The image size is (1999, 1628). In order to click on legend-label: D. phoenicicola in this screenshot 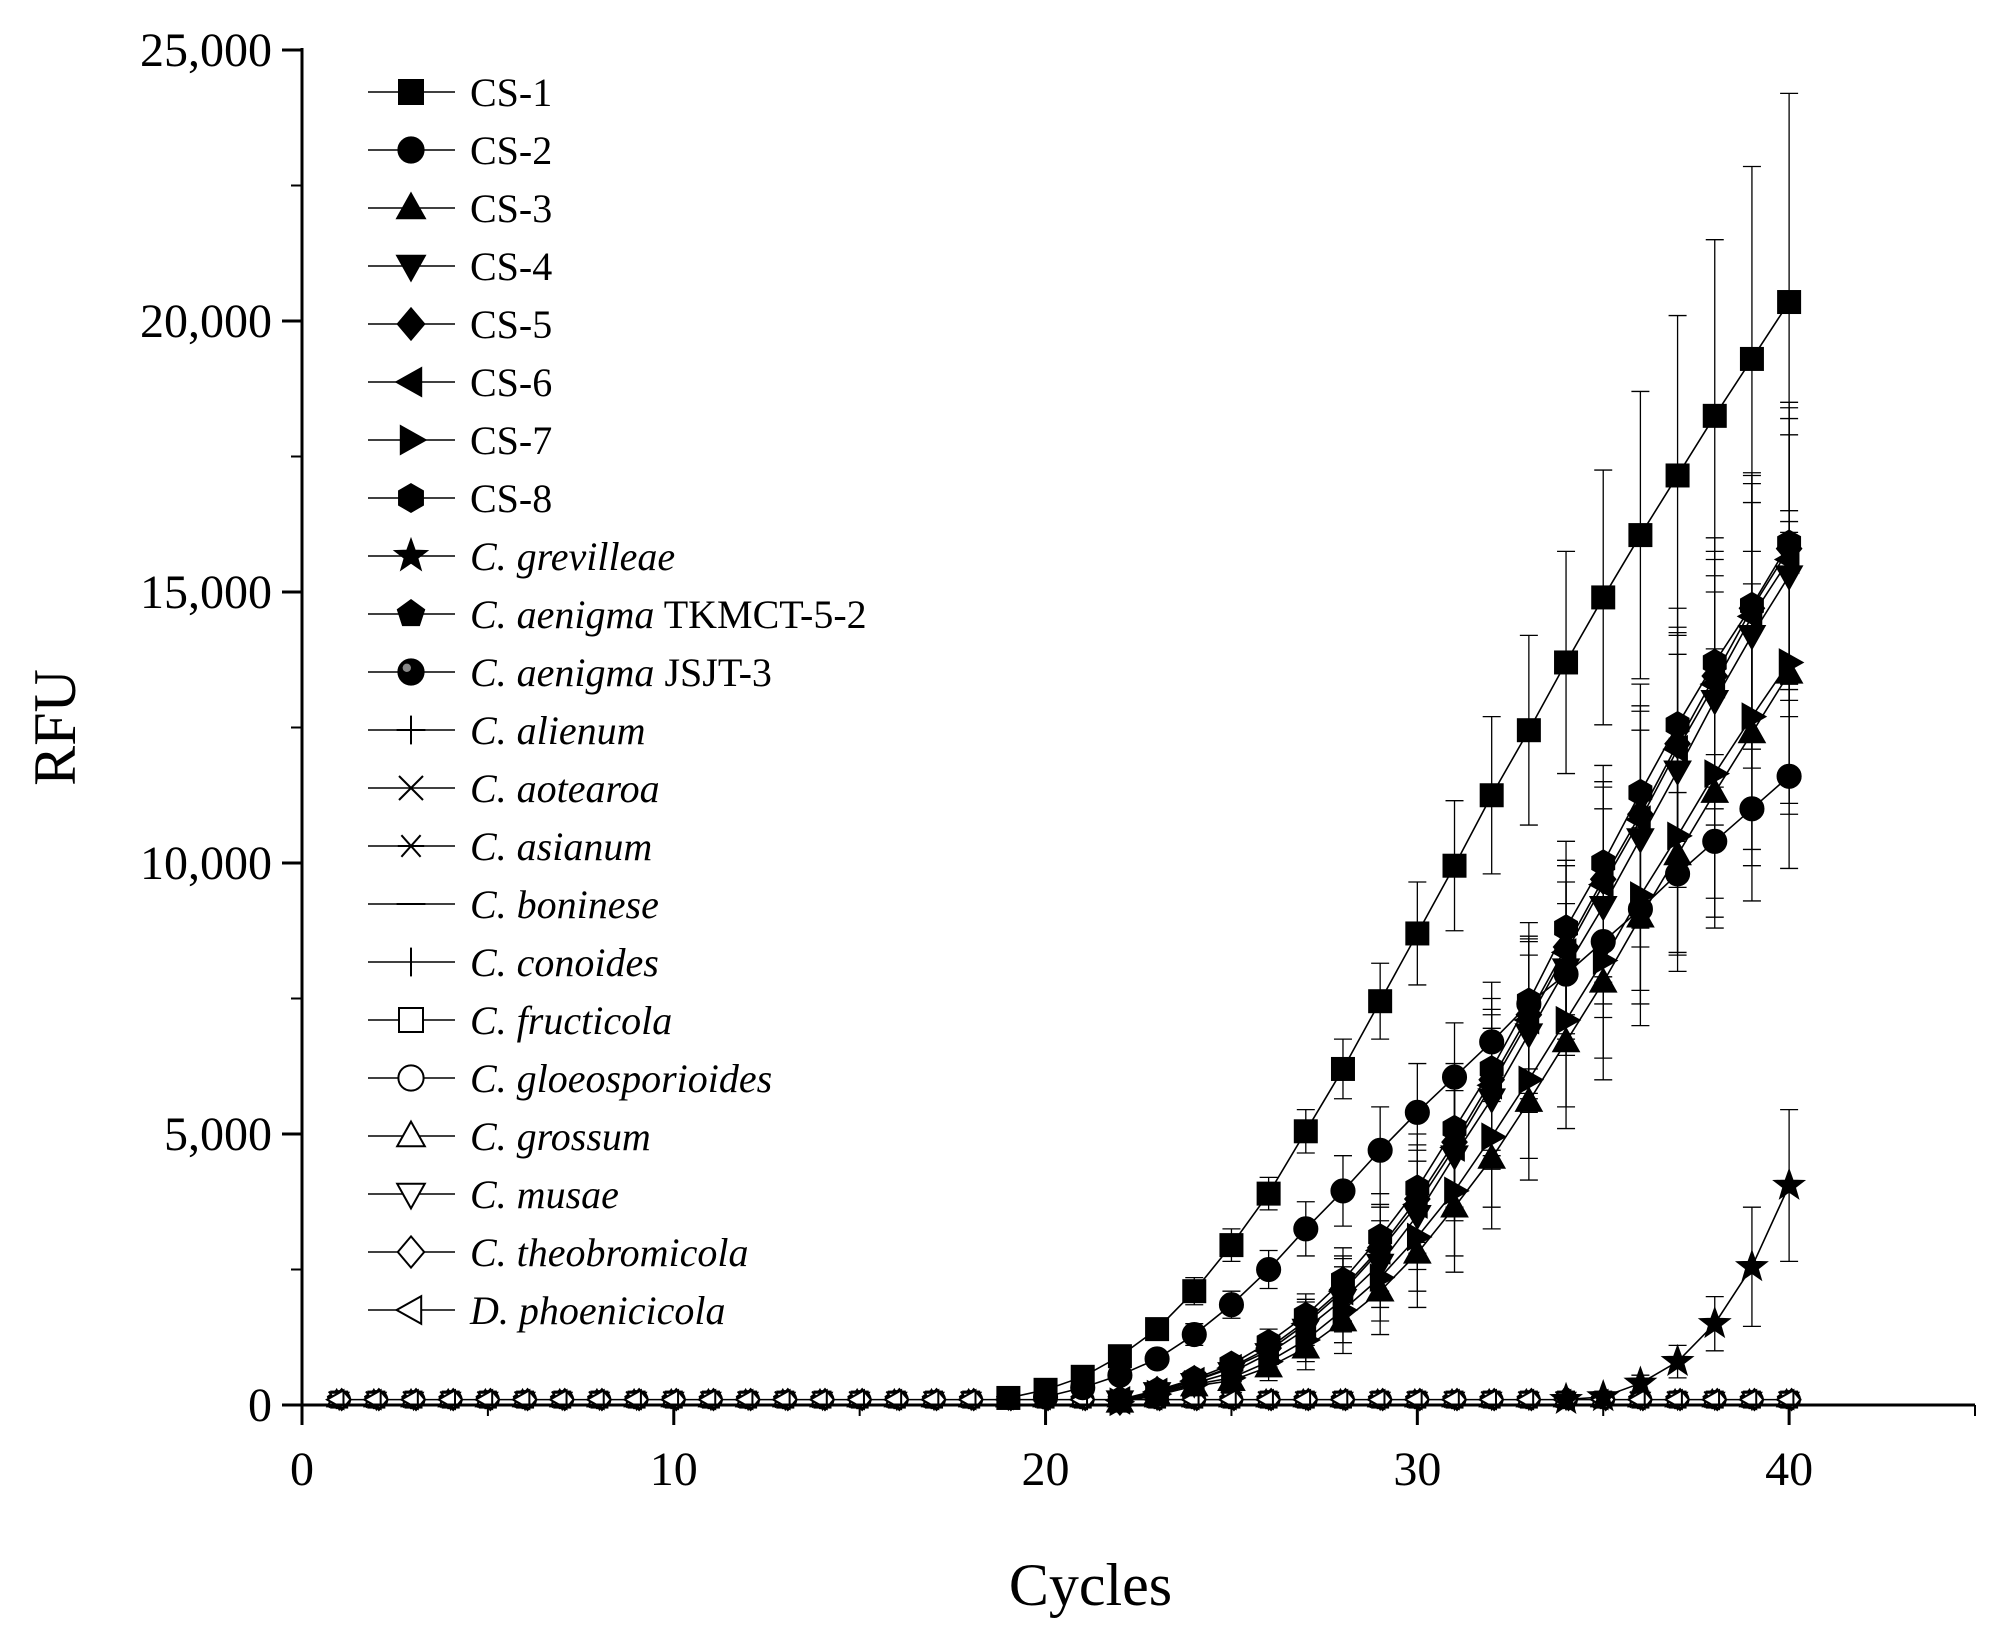, I will do `click(597, 1310)`.